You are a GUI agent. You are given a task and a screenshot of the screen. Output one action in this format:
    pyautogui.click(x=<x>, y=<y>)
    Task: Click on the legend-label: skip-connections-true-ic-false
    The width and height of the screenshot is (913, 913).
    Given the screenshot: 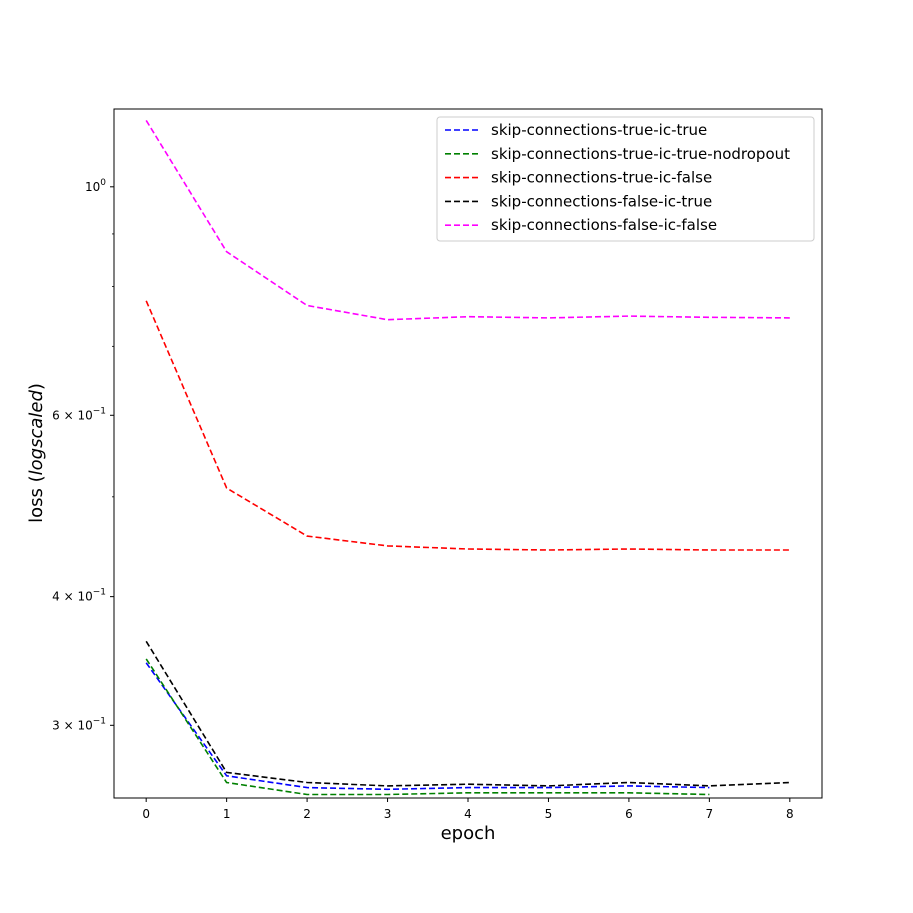 What is the action you would take?
    pyautogui.click(x=601, y=178)
    